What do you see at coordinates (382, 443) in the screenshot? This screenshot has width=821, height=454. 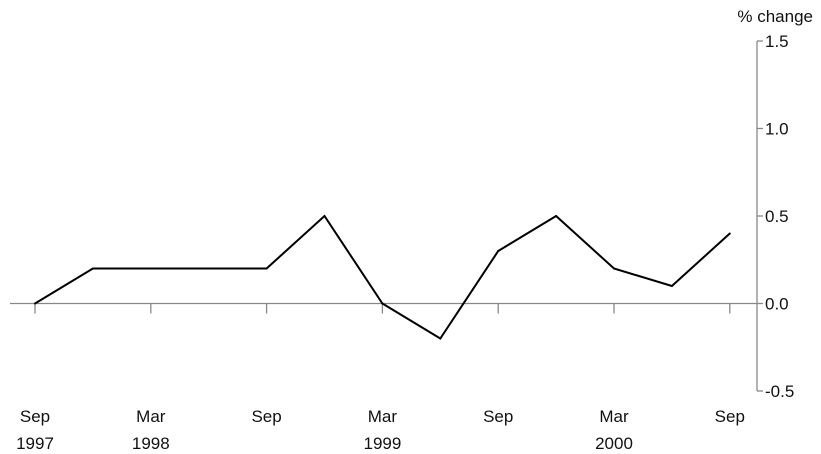 I see `x-tick-label-year: 1999` at bounding box center [382, 443].